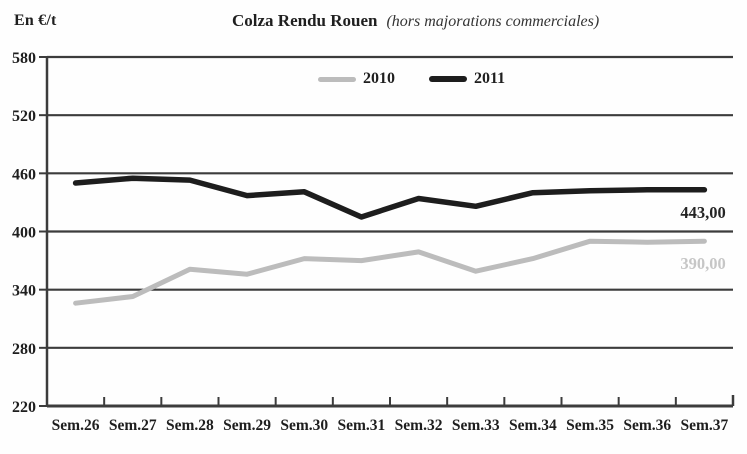 The height and width of the screenshot is (454, 747). What do you see at coordinates (247, 425) in the screenshot?
I see `x-axis-tick-label: Sem.29` at bounding box center [247, 425].